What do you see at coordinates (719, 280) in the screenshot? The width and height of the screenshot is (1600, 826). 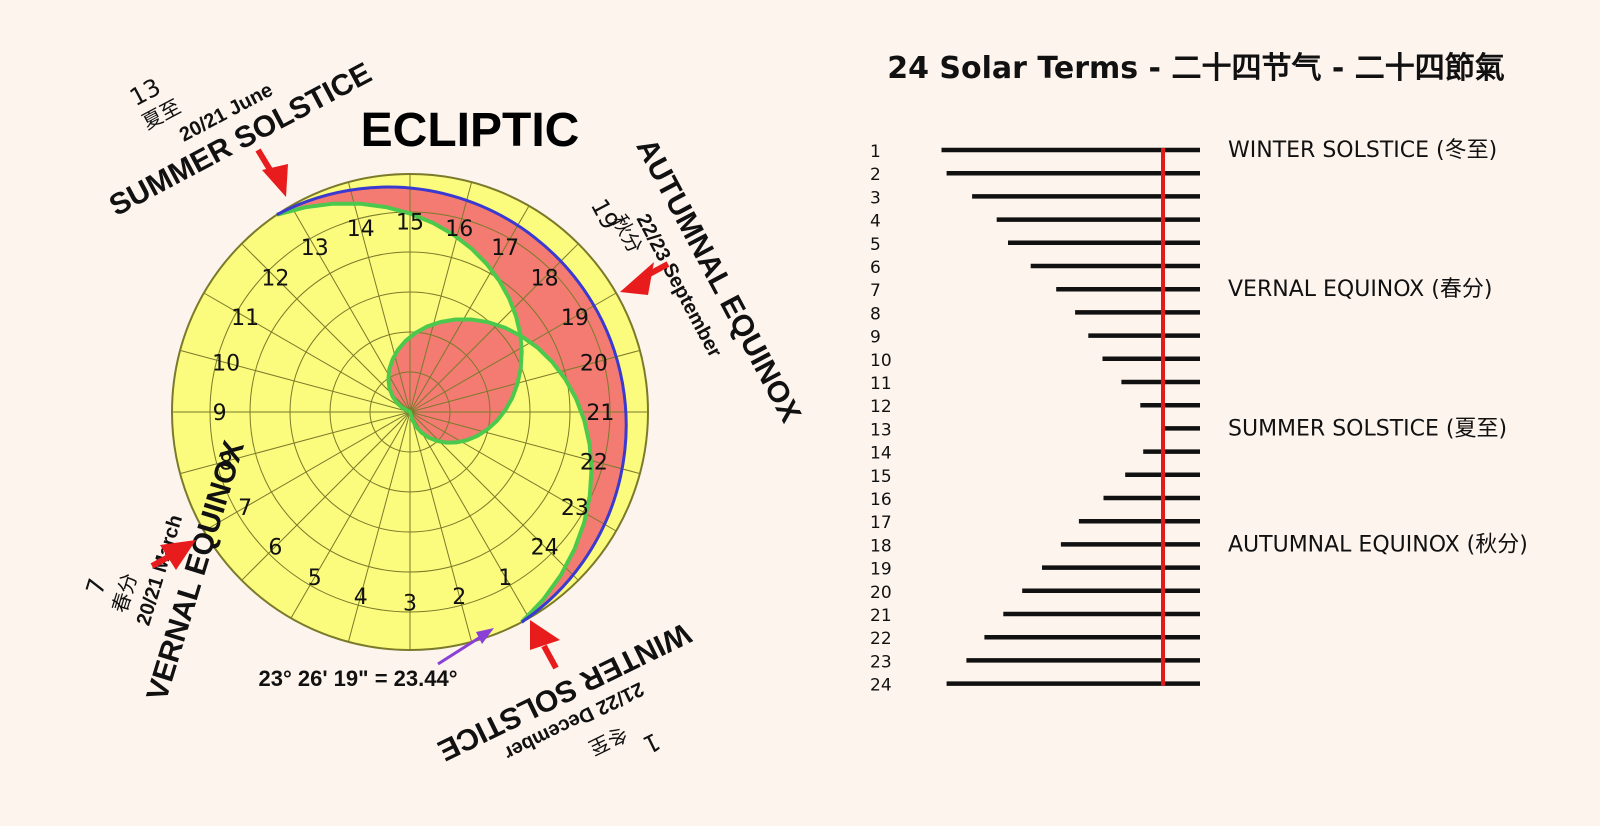 I see `autumnal-equinox-name: AUTUMNAL EQUINOX` at bounding box center [719, 280].